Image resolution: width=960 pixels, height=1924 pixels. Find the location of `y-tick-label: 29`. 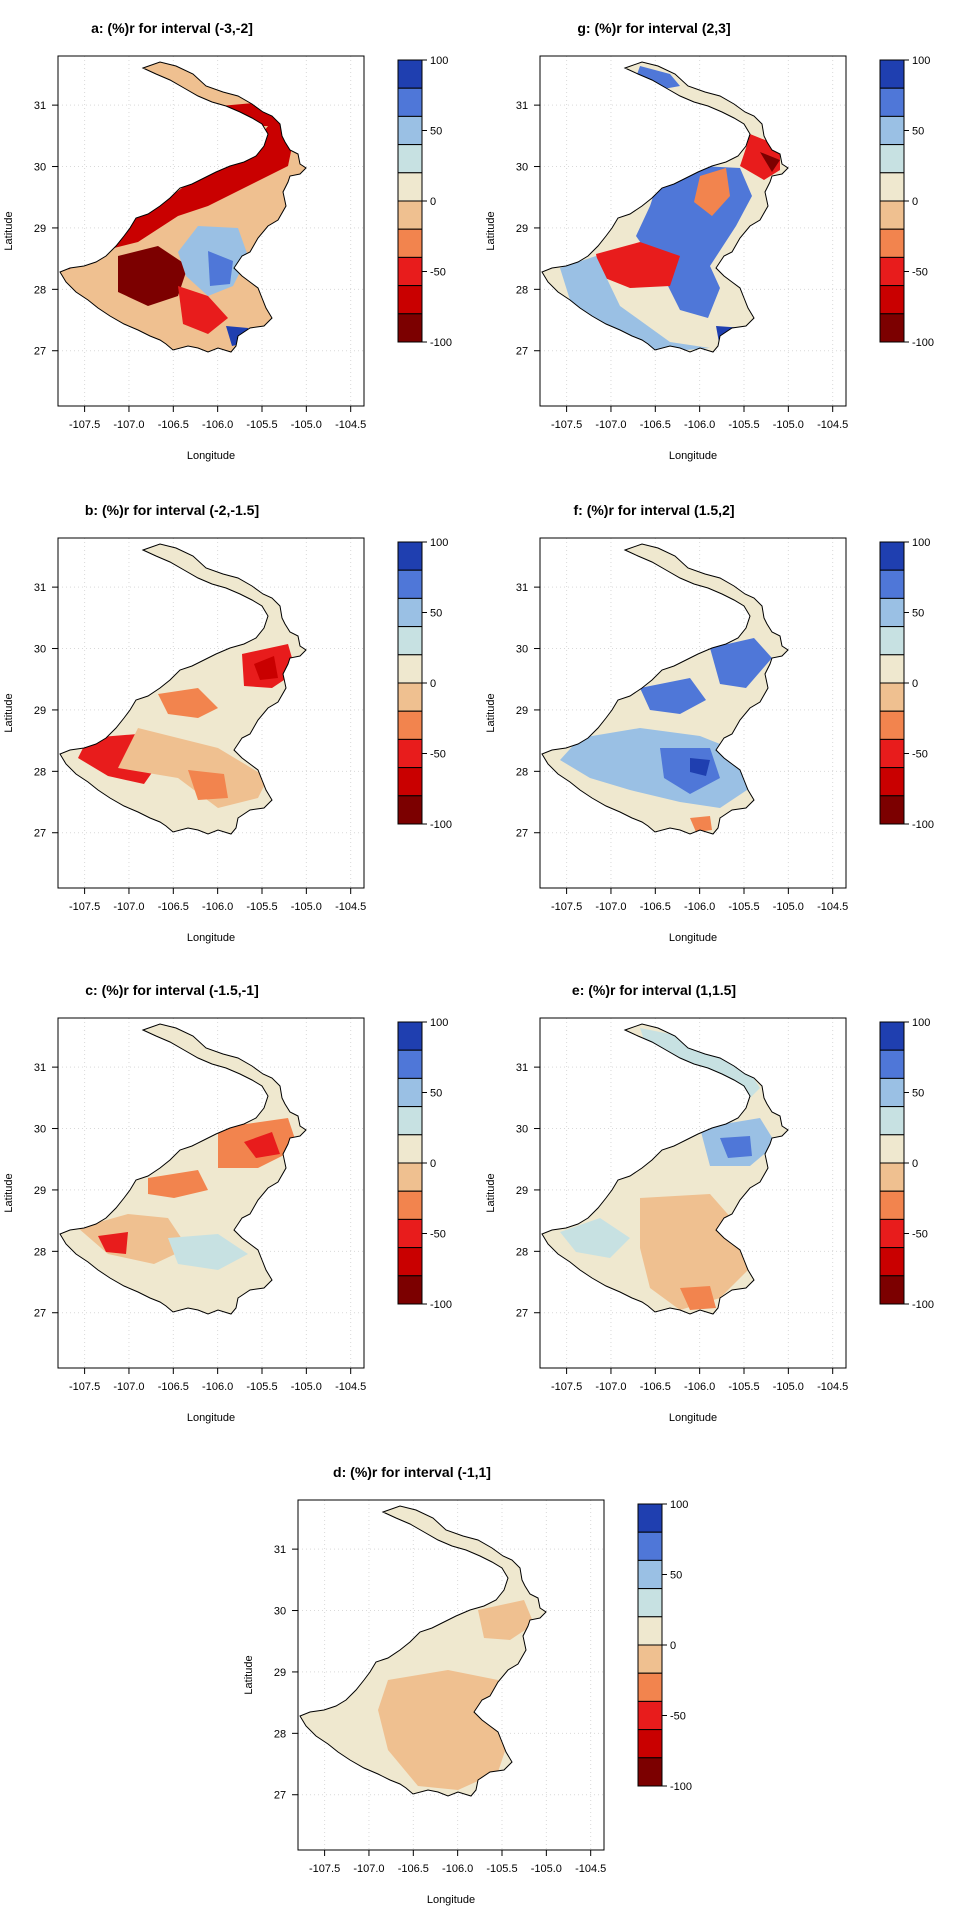

y-tick-label: 29 is located at coordinates (40, 229).